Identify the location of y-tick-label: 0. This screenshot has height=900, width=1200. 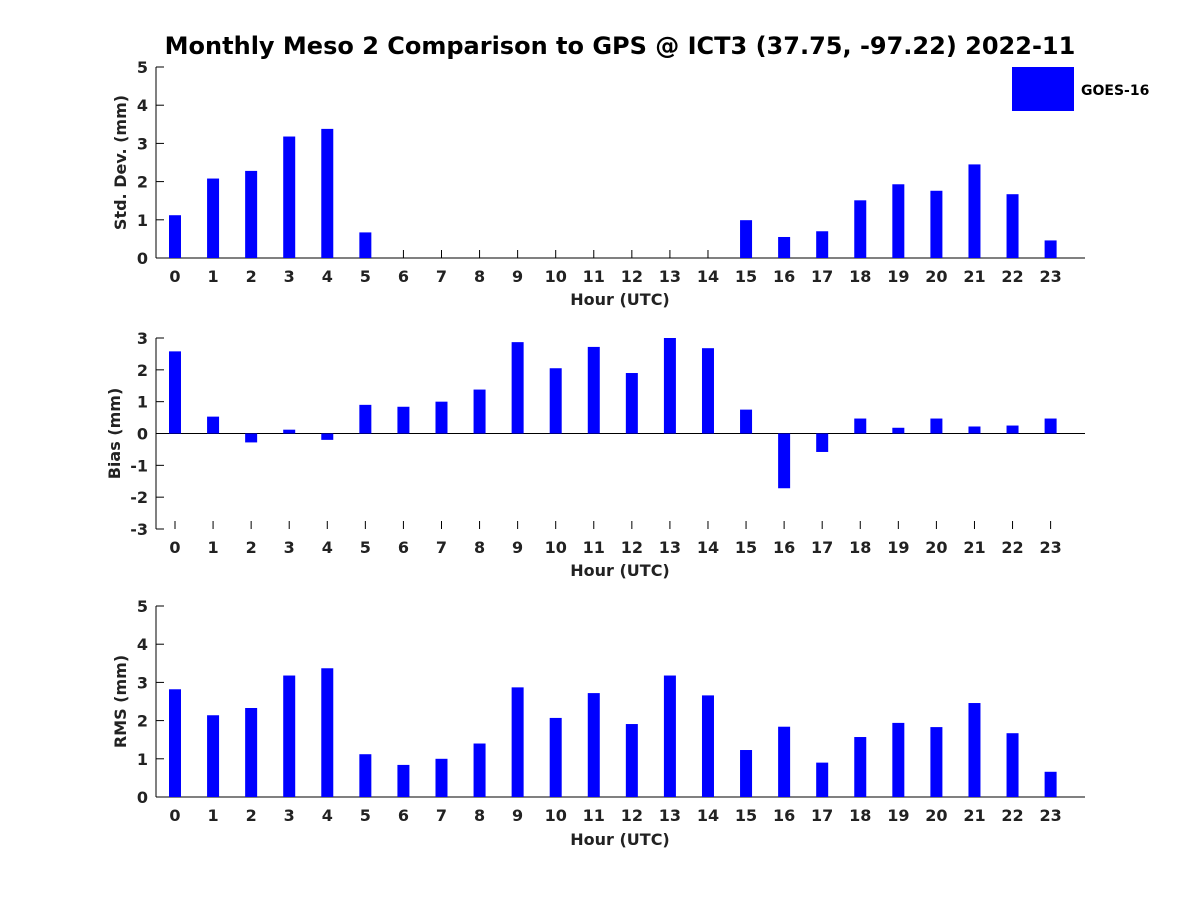
(142, 434).